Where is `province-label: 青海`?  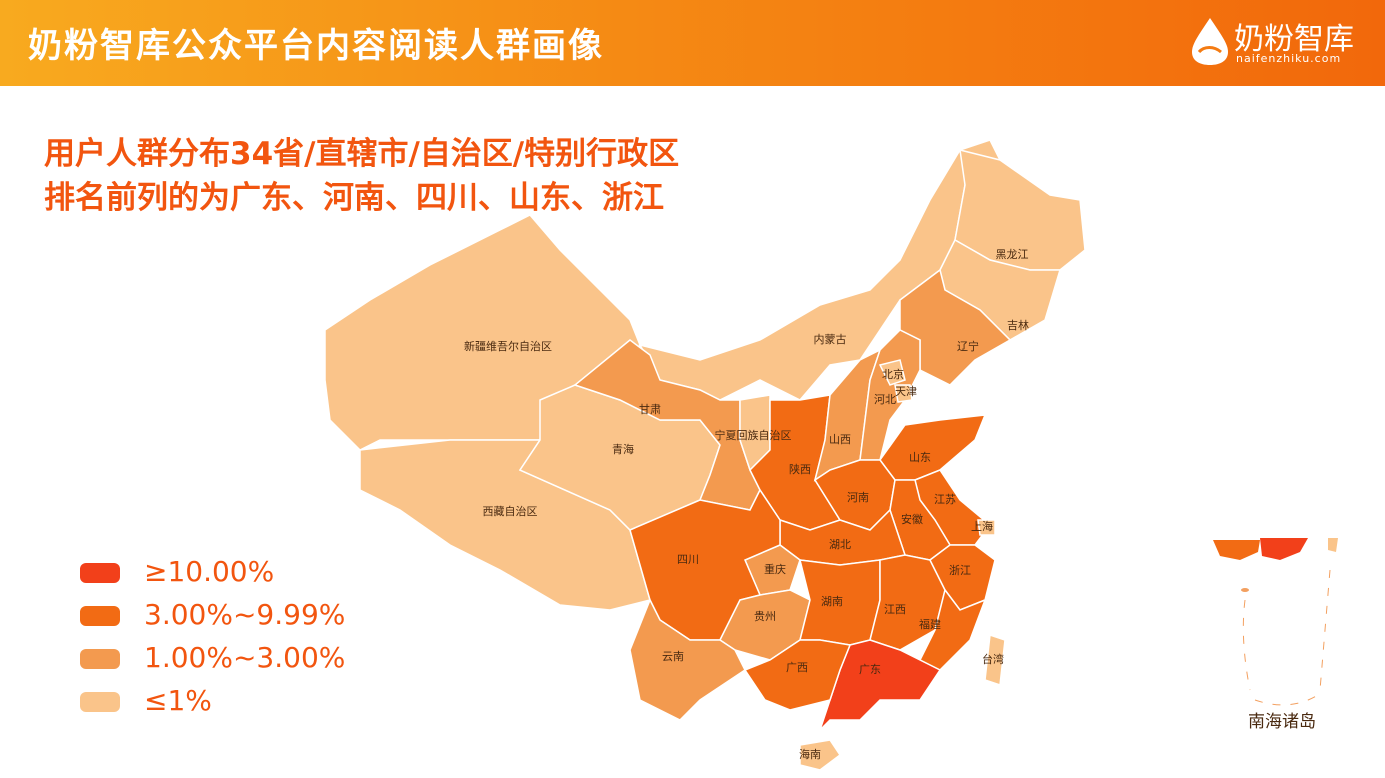 province-label: 青海 is located at coordinates (623, 449).